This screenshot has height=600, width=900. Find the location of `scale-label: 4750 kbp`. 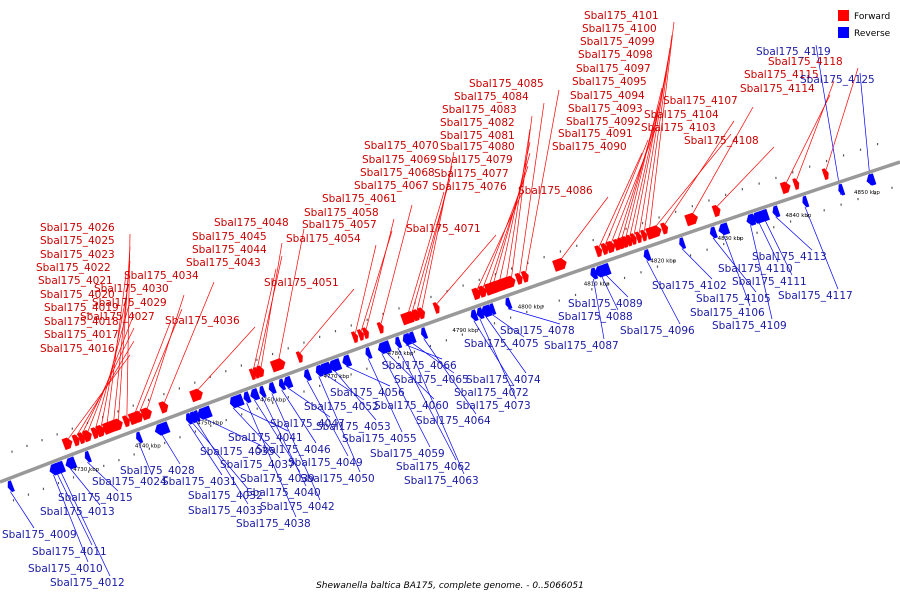

scale-label: 4750 kbp is located at coordinates (210, 423).